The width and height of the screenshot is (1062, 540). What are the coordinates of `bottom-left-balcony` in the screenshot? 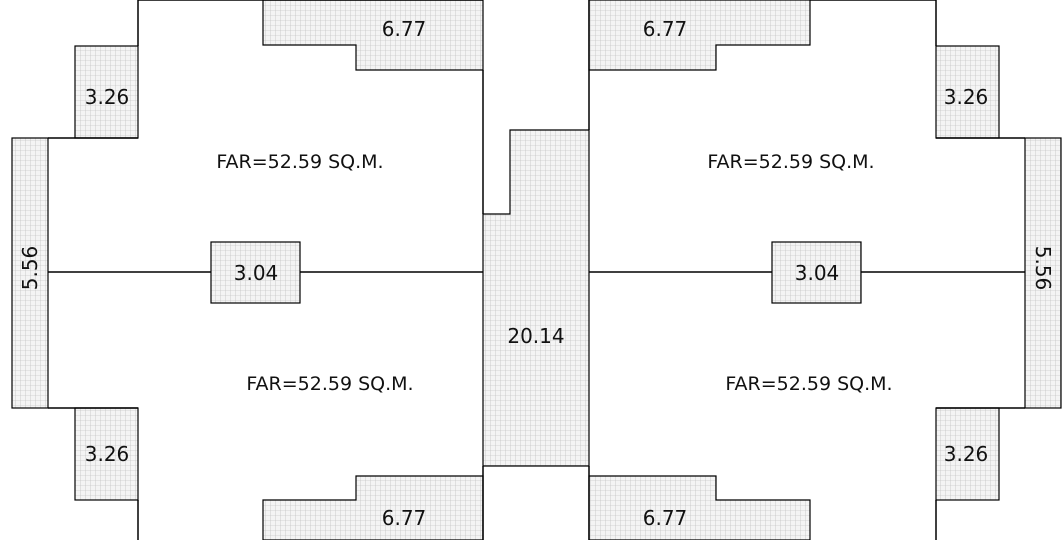 It's located at (373, 507).